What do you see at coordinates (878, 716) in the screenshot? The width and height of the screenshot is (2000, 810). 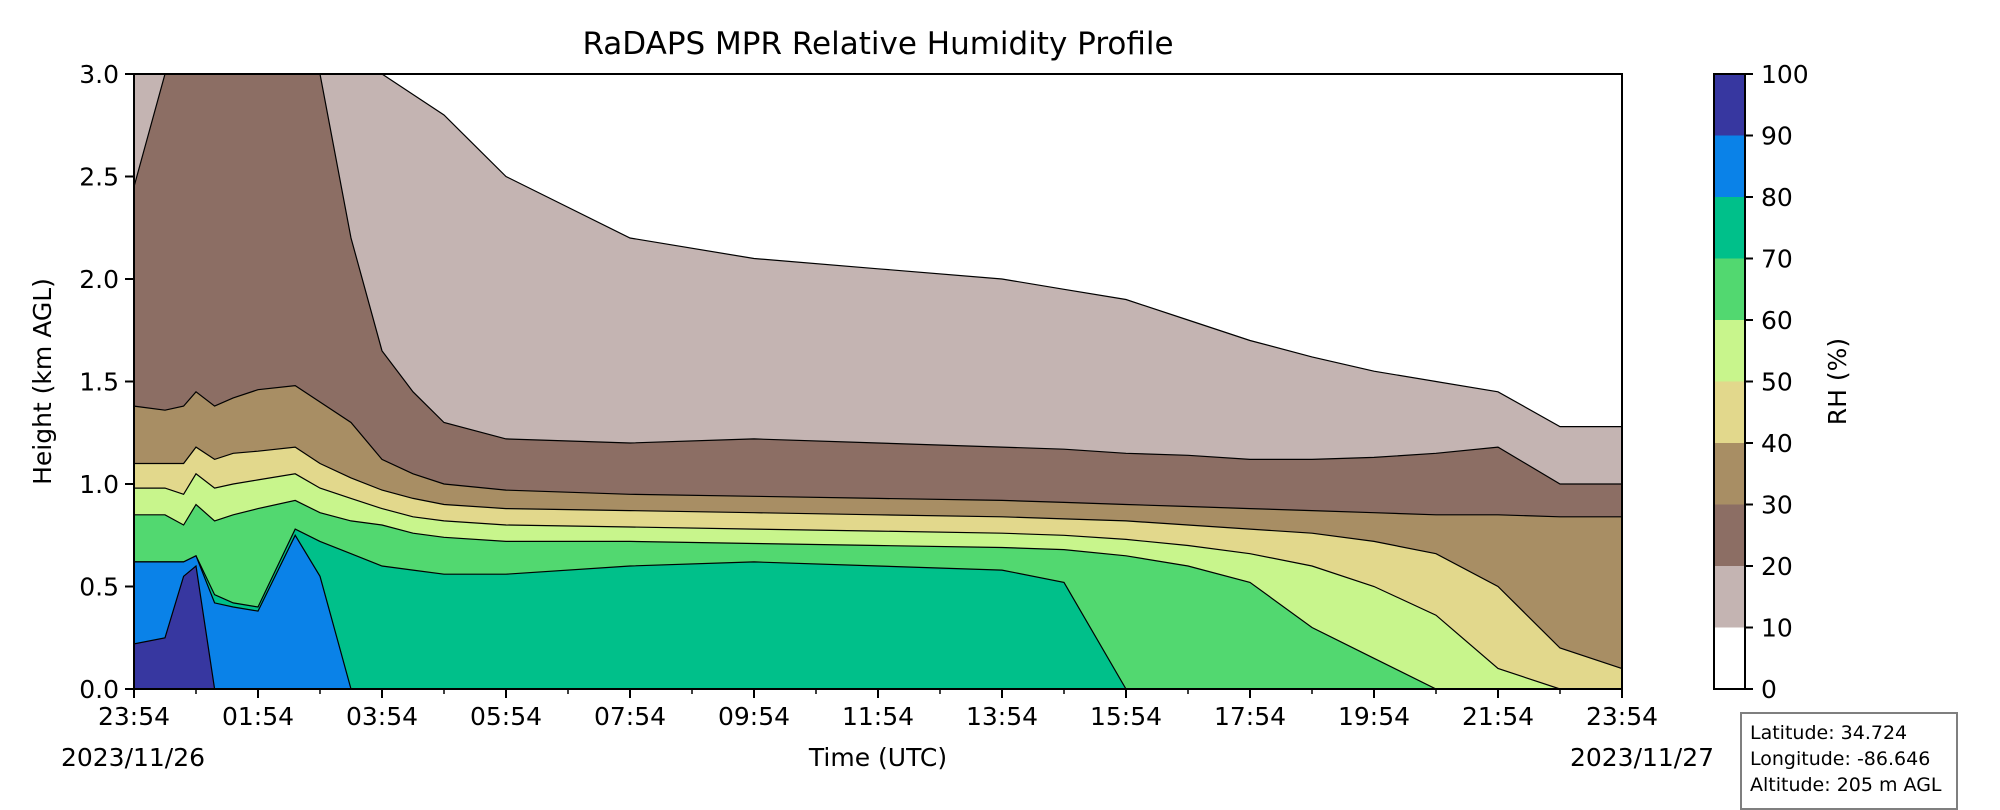 I see `x-tick-label: 11:54` at bounding box center [878, 716].